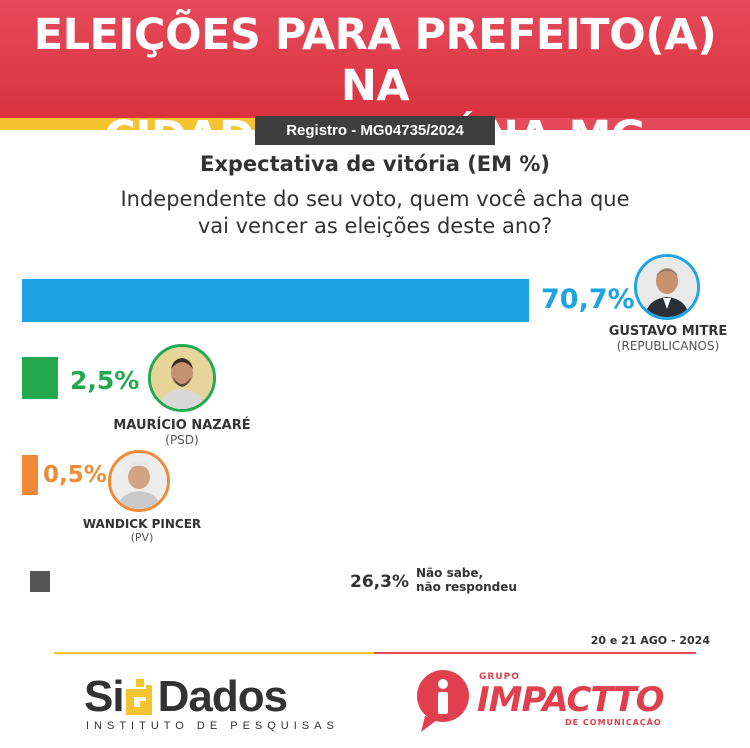 This screenshot has height=748, width=750. I want to click on title-line-1: ELEIÇÕES PARA PREFEITO(A) NA, so click(375, 60).